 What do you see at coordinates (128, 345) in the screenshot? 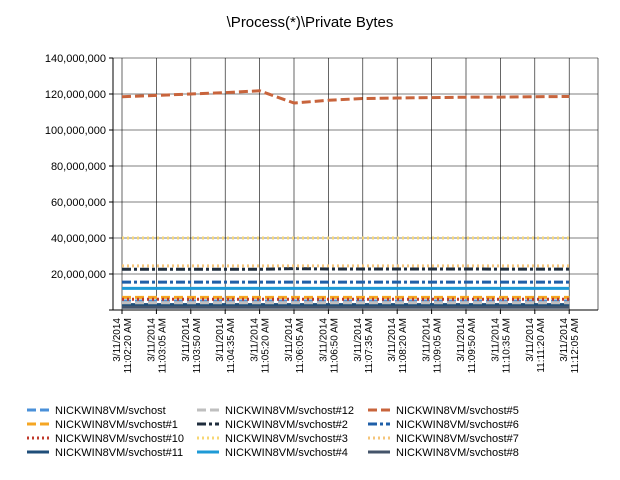
I see `x-tick-time: 11:02:20 AM` at bounding box center [128, 345].